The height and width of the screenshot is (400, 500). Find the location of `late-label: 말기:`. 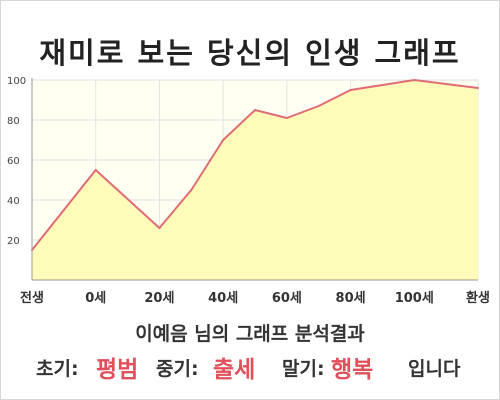

late-label: 말기: is located at coordinates (303, 369).